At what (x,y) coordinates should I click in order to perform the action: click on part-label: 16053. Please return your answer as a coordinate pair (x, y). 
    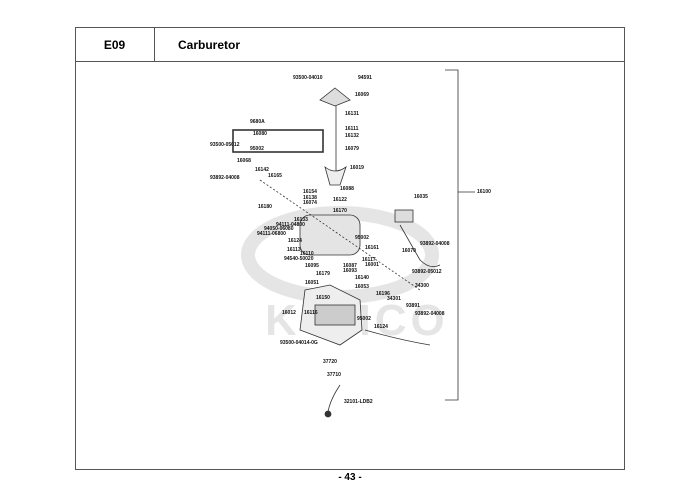
    Looking at the image, I should click on (362, 287).